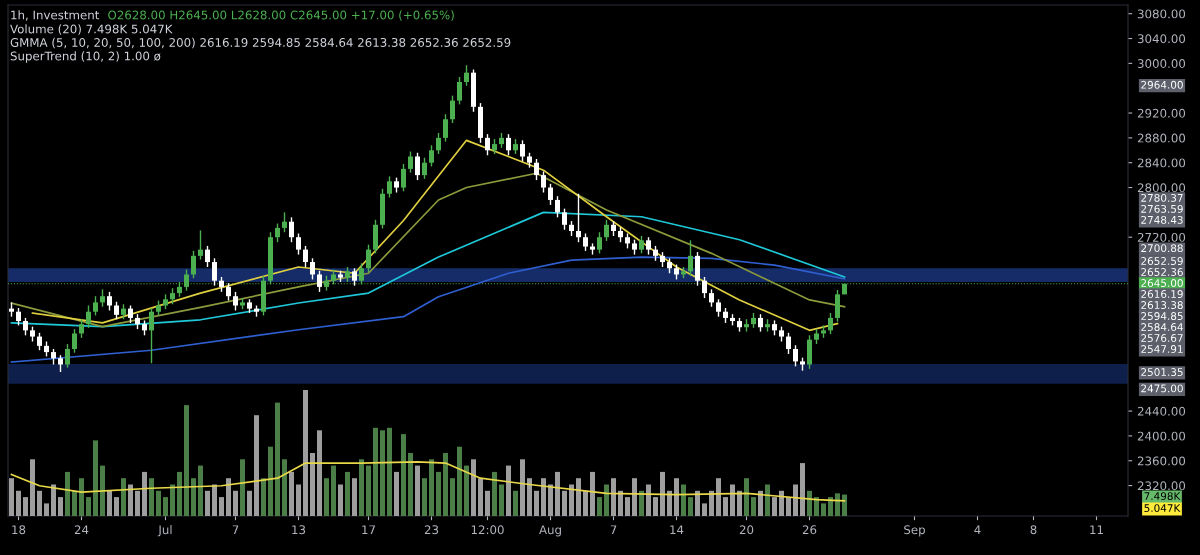  I want to click on text: 5.047K, so click(1162, 508).